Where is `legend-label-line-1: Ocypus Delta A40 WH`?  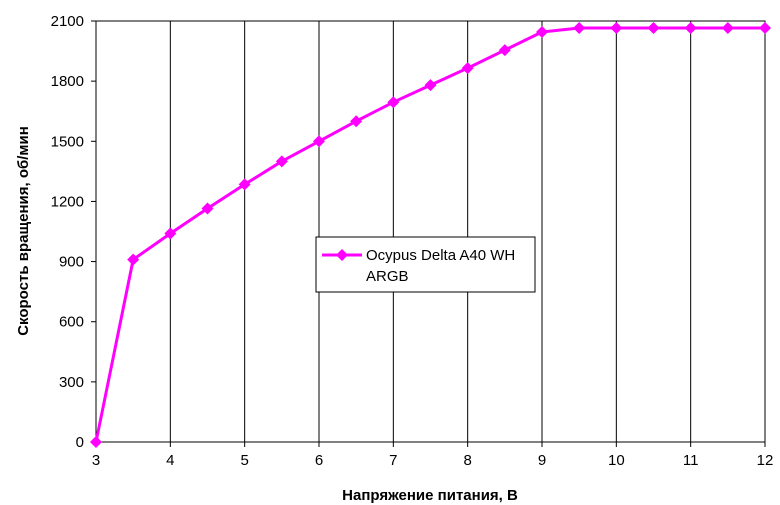 legend-label-line-1: Ocypus Delta A40 WH is located at coordinates (440, 255).